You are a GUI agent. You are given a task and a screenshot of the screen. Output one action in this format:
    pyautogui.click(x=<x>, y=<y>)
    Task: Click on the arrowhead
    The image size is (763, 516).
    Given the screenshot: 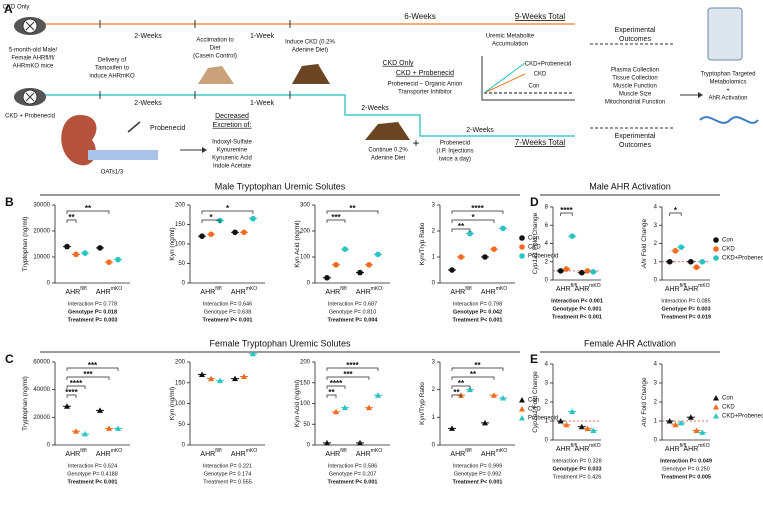 What is the action you would take?
    pyautogui.click(x=700, y=95)
    